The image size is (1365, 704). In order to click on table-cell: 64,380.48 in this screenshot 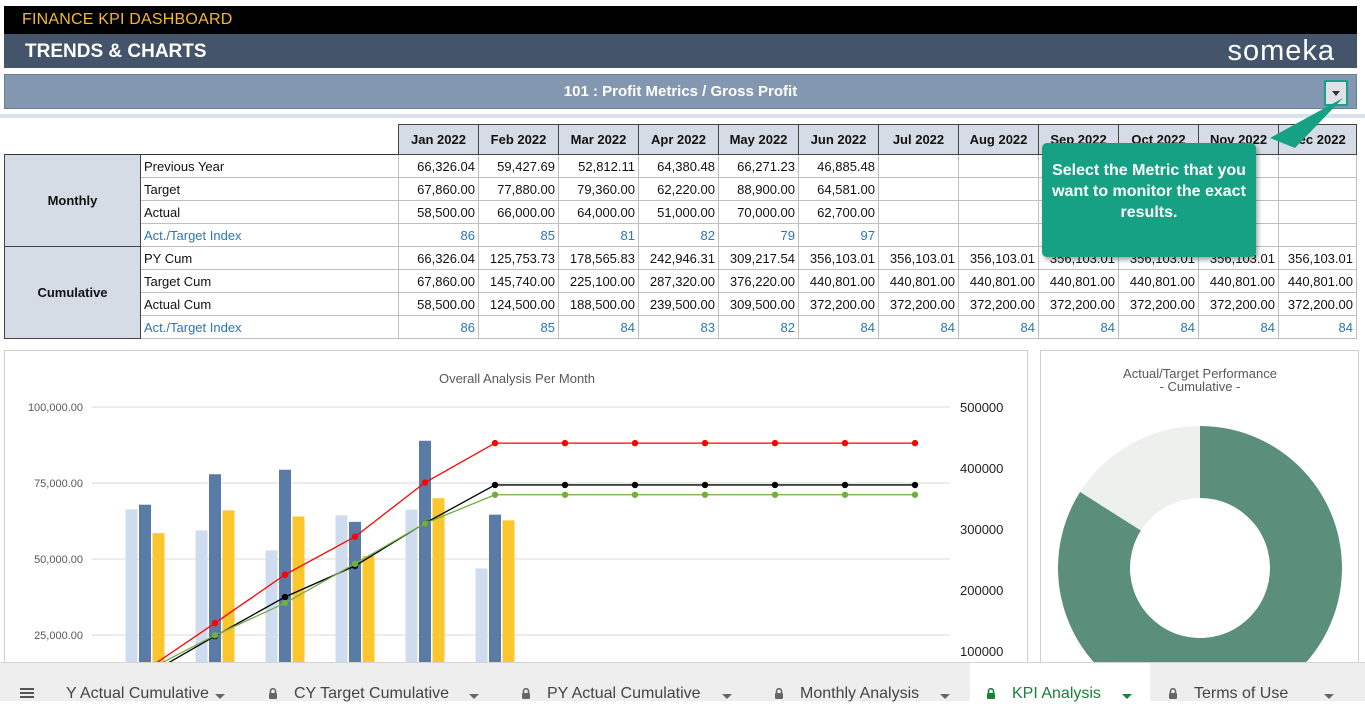, I will do `click(678, 166)`.